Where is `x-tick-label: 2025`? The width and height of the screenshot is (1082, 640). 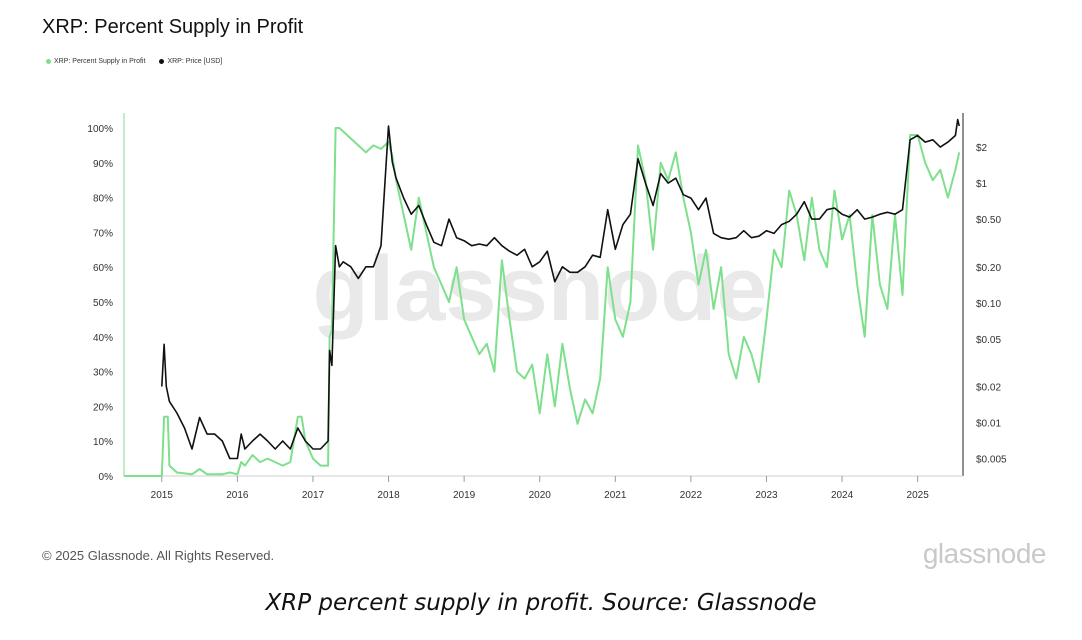 x-tick-label: 2025 is located at coordinates (918, 495).